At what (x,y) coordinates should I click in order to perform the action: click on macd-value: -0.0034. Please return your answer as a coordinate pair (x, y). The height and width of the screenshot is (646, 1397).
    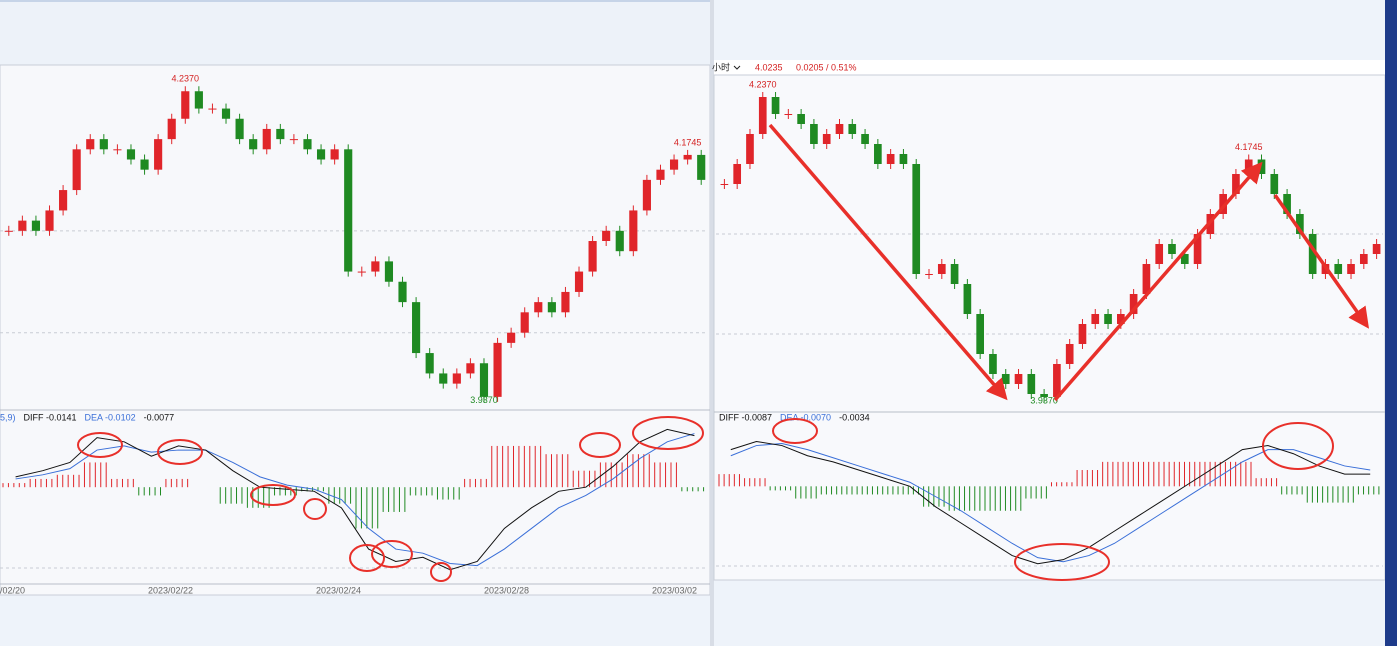
    Looking at the image, I should click on (854, 417).